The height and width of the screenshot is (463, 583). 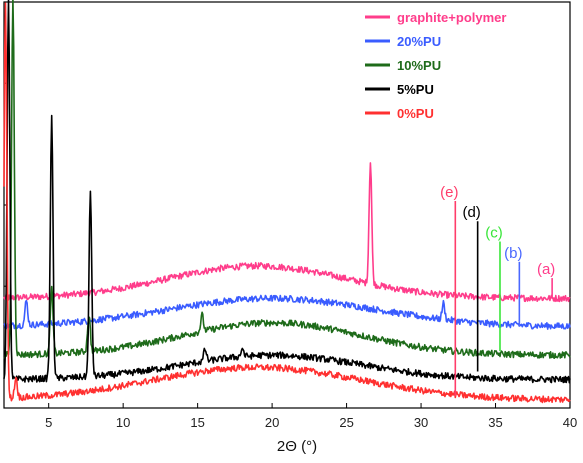 What do you see at coordinates (495, 422) in the screenshot?
I see `x-tick-label-6: 35` at bounding box center [495, 422].